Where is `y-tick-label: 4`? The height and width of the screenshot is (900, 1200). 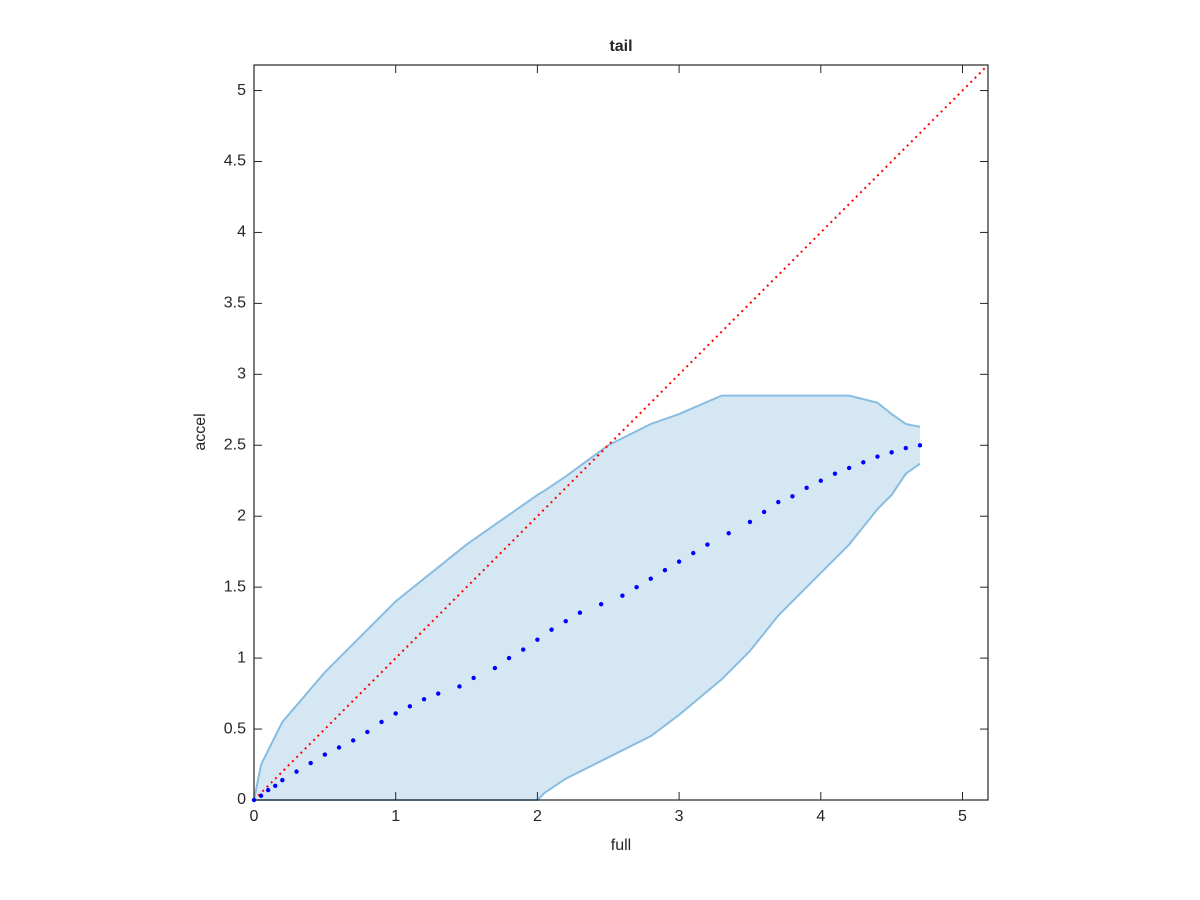
y-tick-label: 4 is located at coordinates (241, 232).